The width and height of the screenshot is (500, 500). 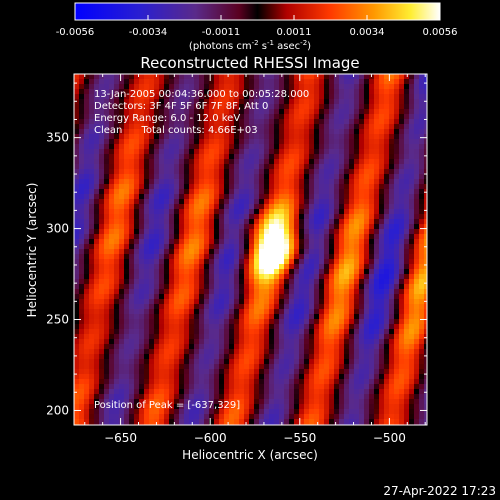 What do you see at coordinates (440, 32) in the screenshot?
I see `colorbar-tick-label: 0.0056` at bounding box center [440, 32].